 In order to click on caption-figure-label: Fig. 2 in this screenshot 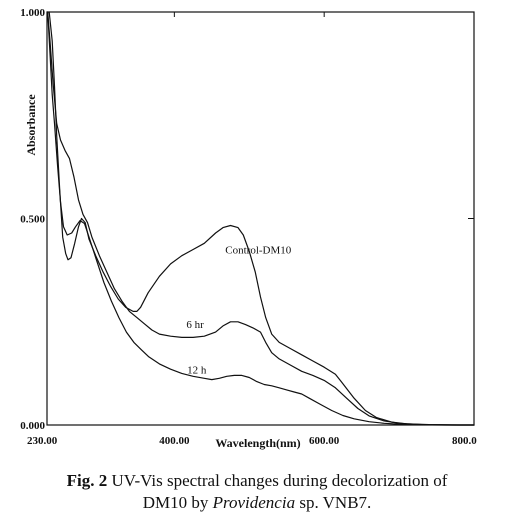, I will do `click(87, 480)`.